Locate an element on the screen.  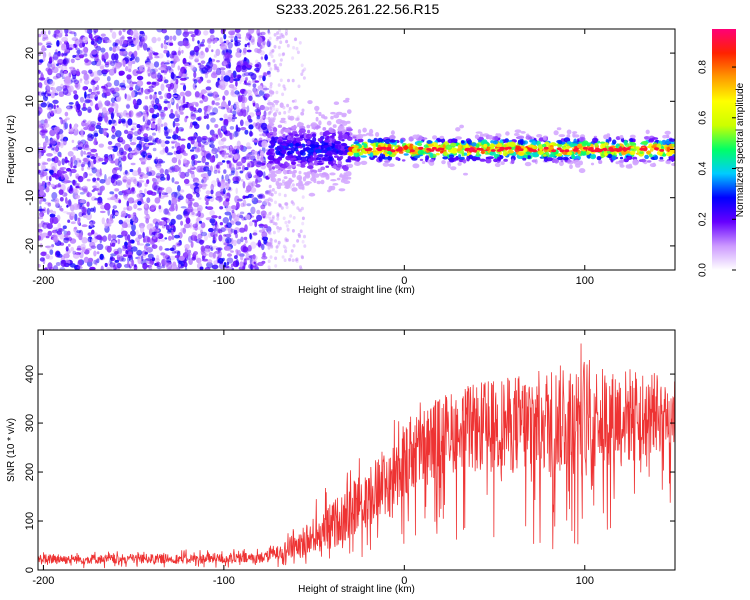
x-tick-label: -100 is located at coordinates (224, 581).